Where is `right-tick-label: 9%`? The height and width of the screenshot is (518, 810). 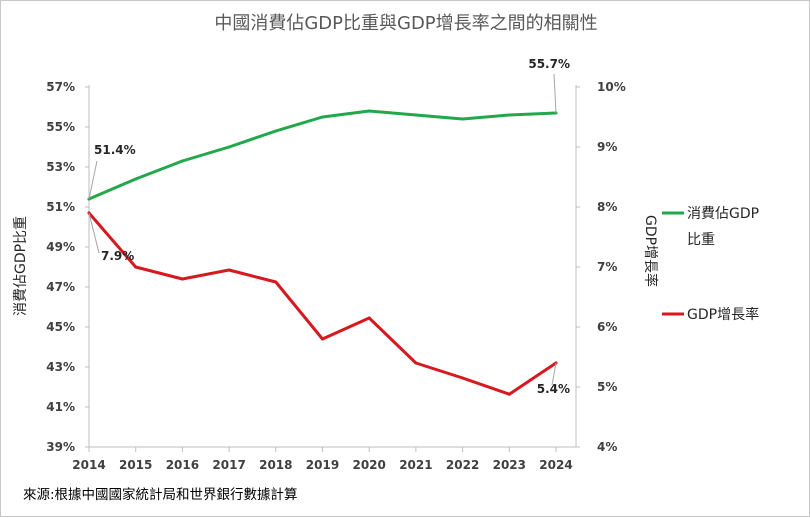 right-tick-label: 9% is located at coordinates (607, 147).